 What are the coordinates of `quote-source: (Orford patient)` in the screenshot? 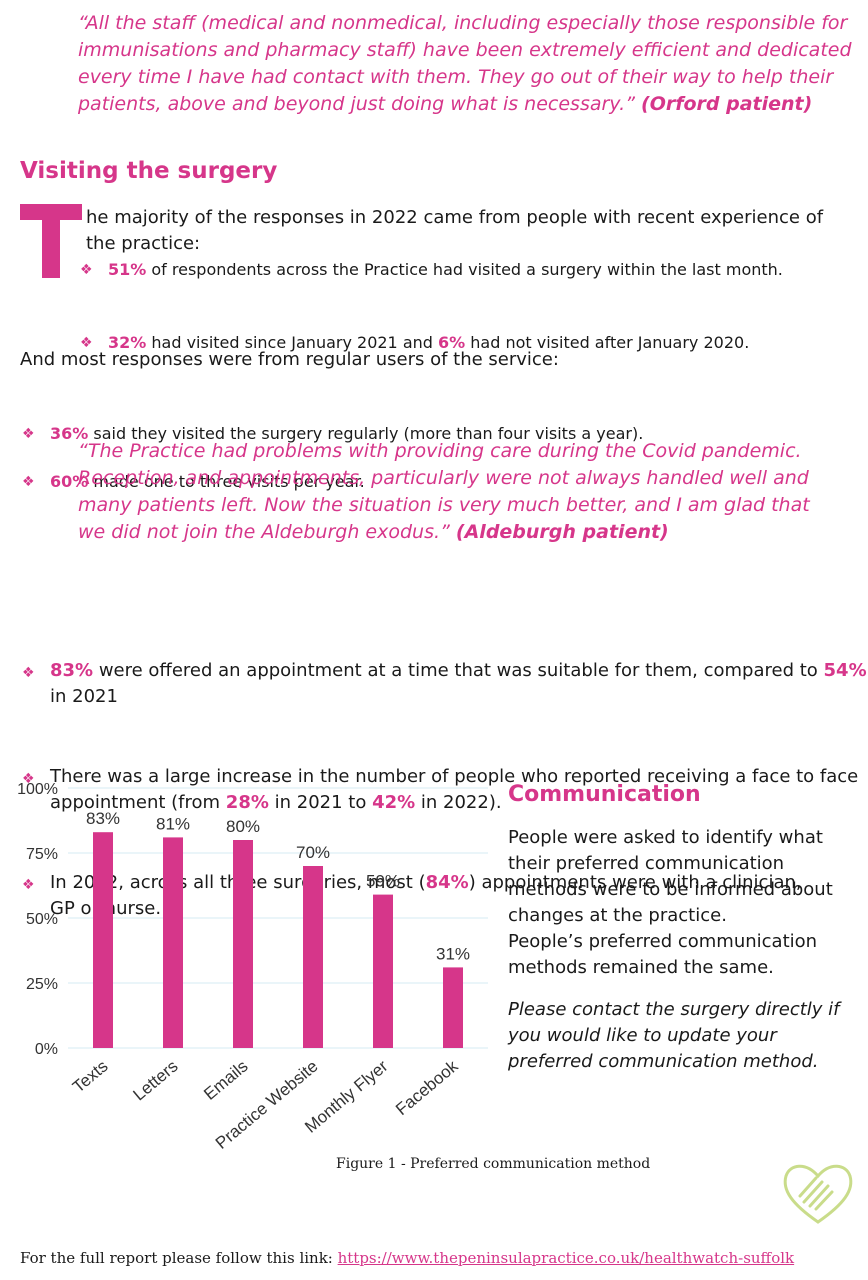 It's located at (727, 104).